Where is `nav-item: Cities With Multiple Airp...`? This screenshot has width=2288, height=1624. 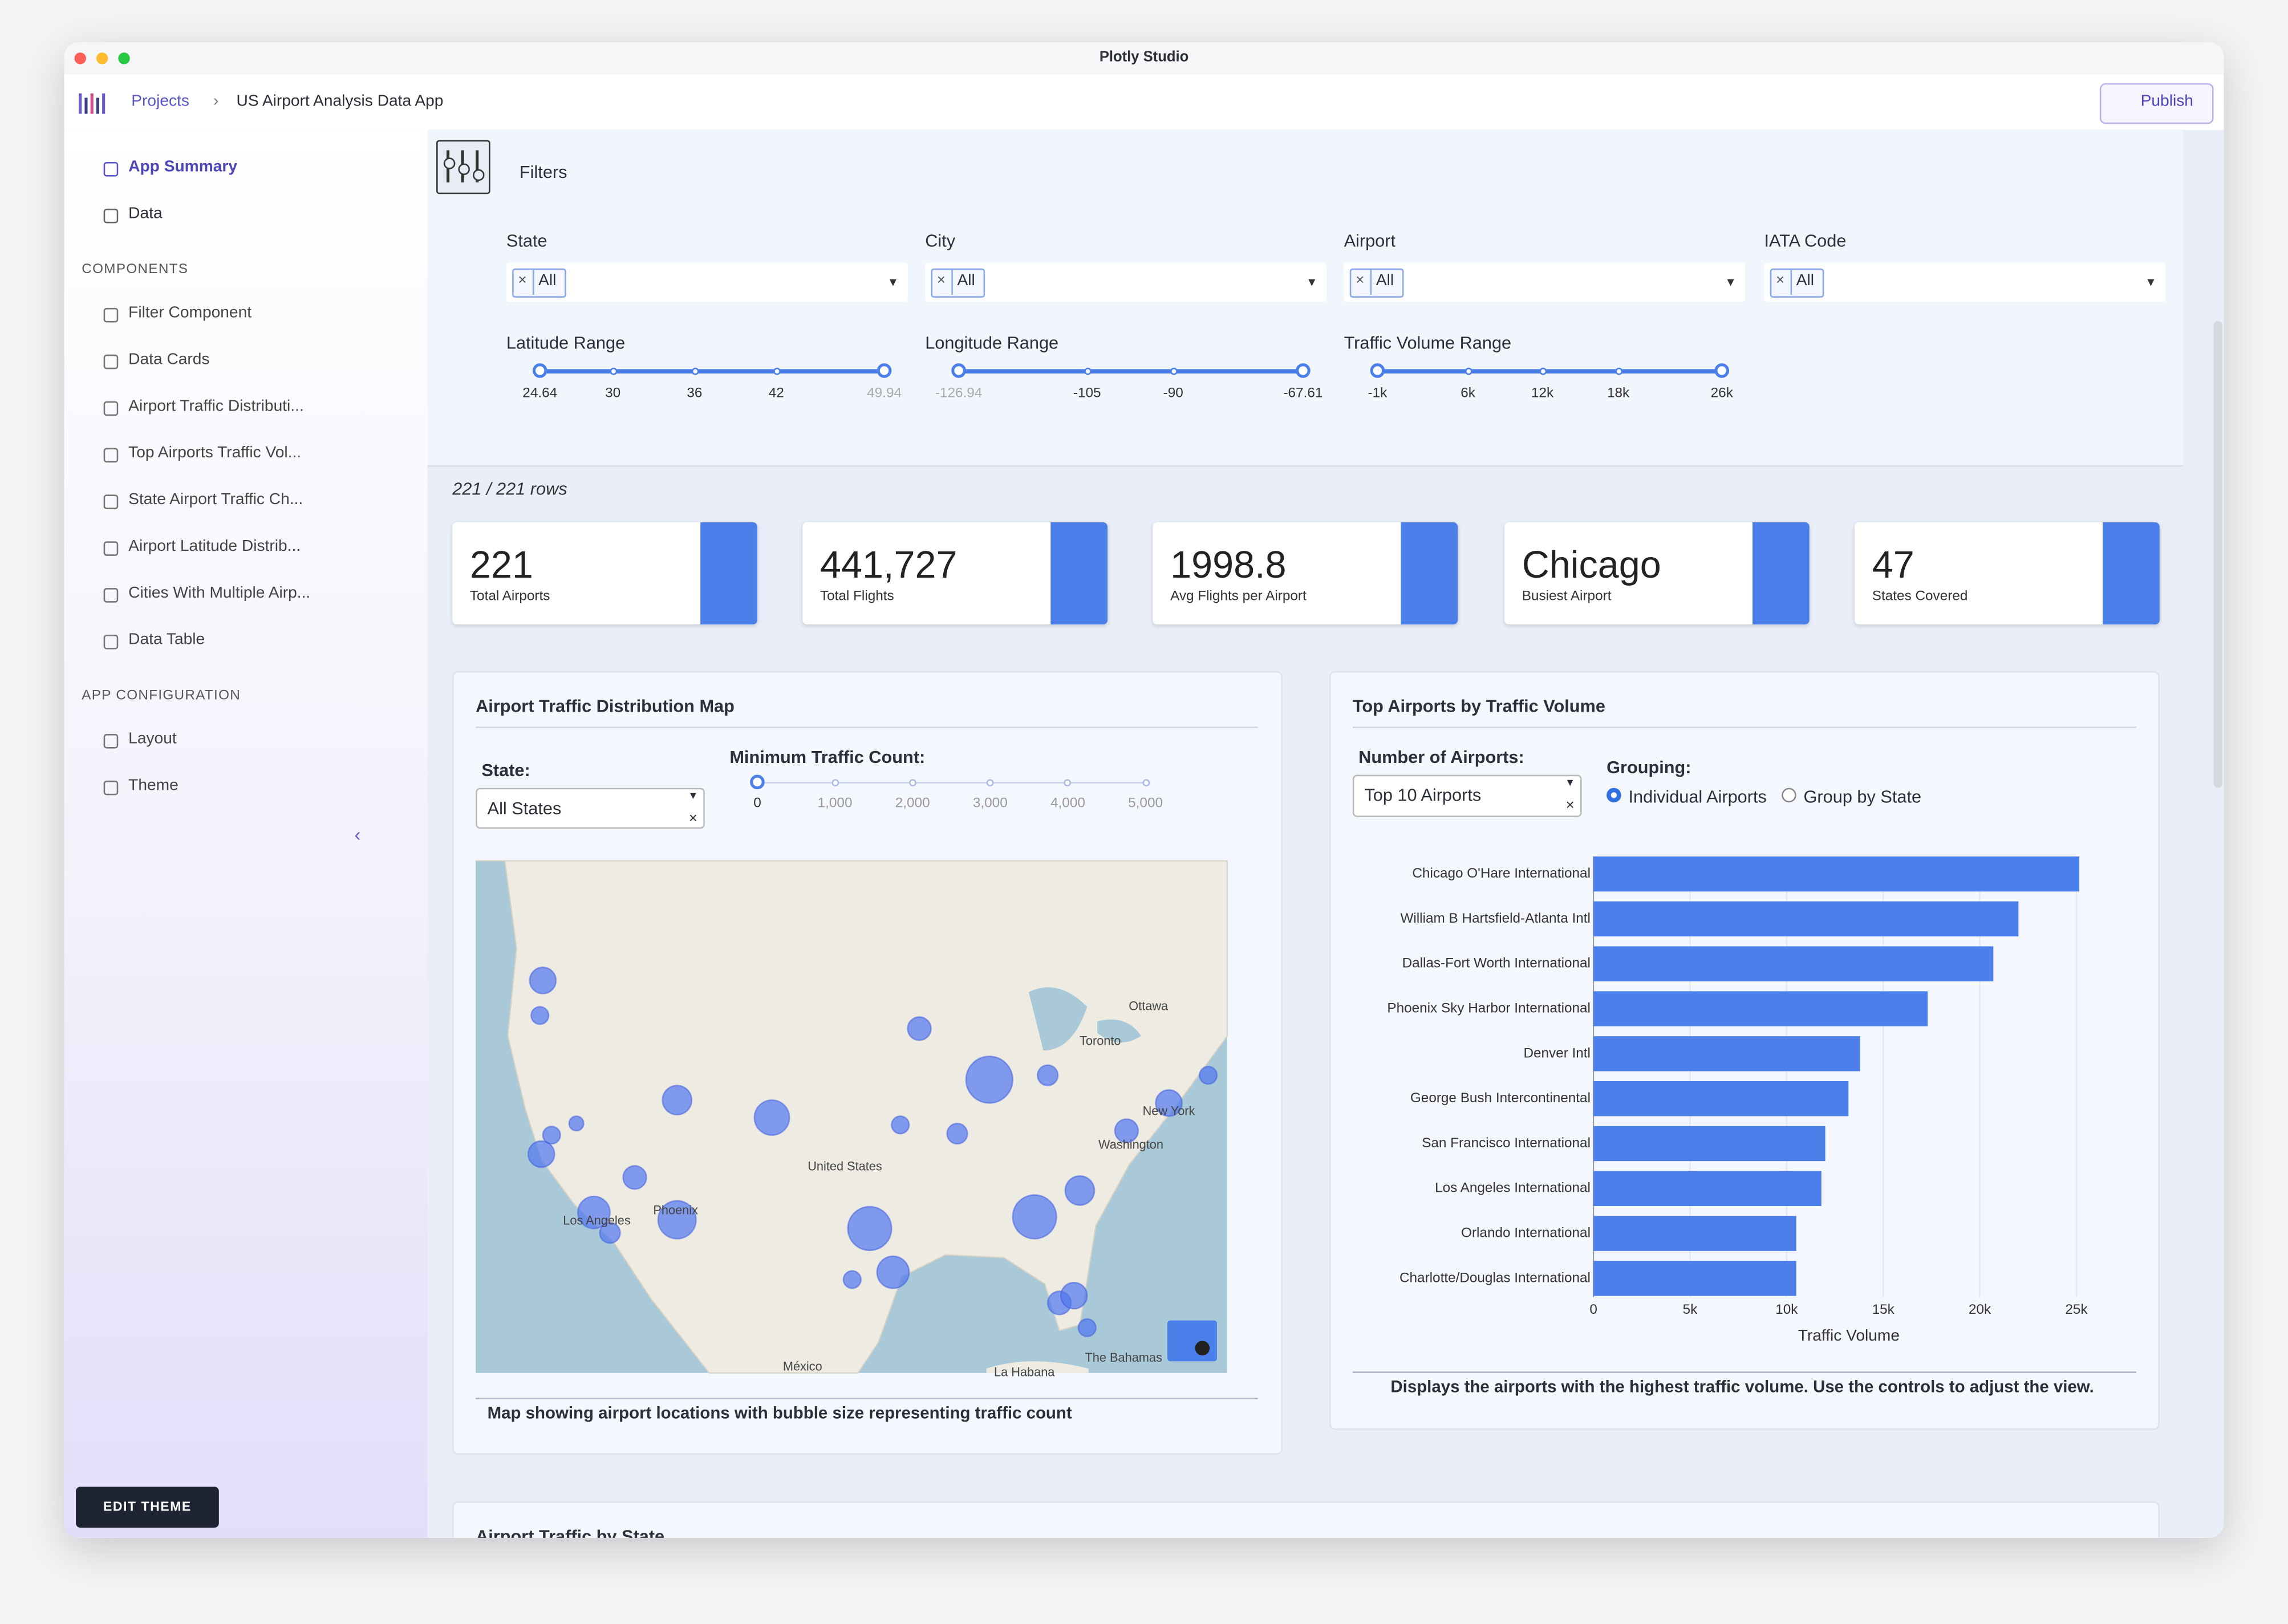 nav-item: Cities With Multiple Airp... is located at coordinates (219, 593).